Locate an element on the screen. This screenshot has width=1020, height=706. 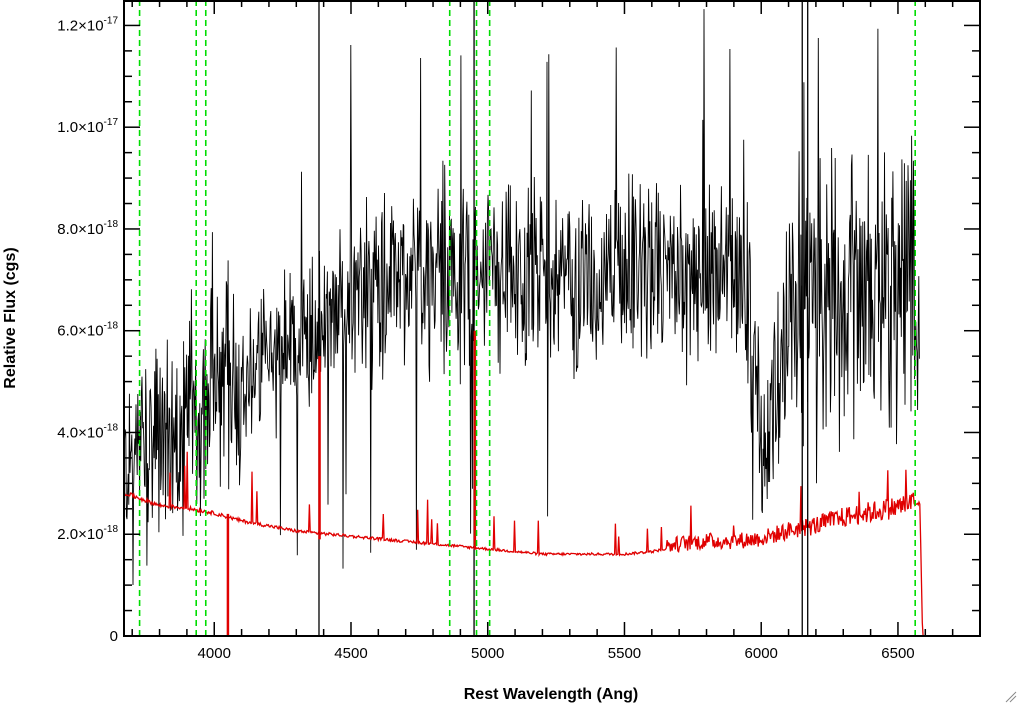
x-tick-label: 6500 is located at coordinates (897, 653).